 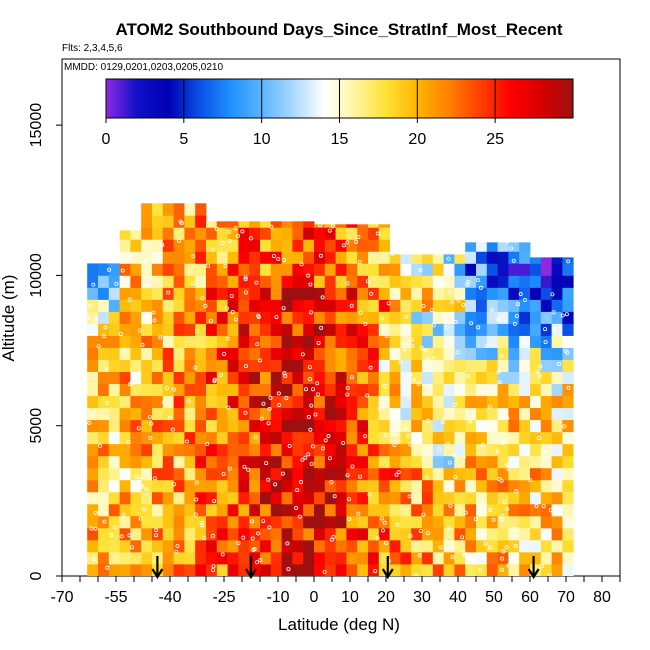 I want to click on x-tick-label: 50, so click(x=494, y=597).